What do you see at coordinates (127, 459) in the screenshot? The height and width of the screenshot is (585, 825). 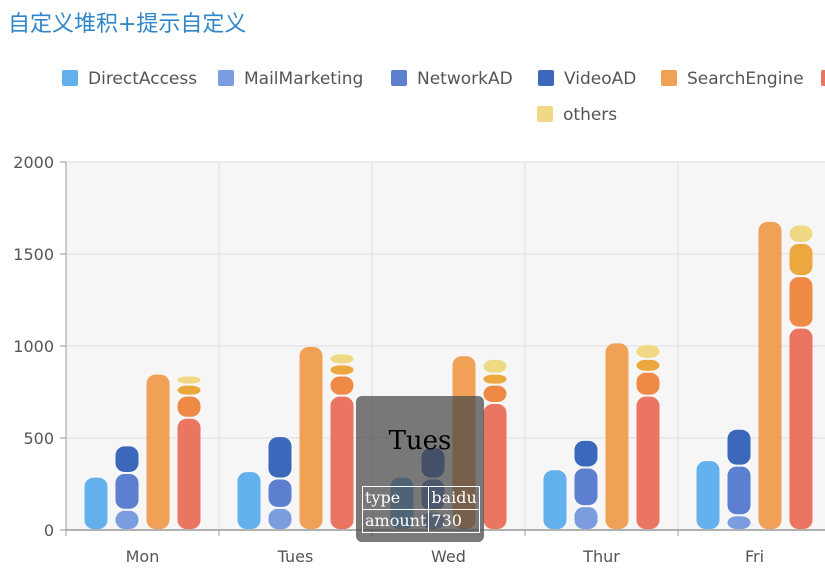 I see `bar-videoad-mon` at bounding box center [127, 459].